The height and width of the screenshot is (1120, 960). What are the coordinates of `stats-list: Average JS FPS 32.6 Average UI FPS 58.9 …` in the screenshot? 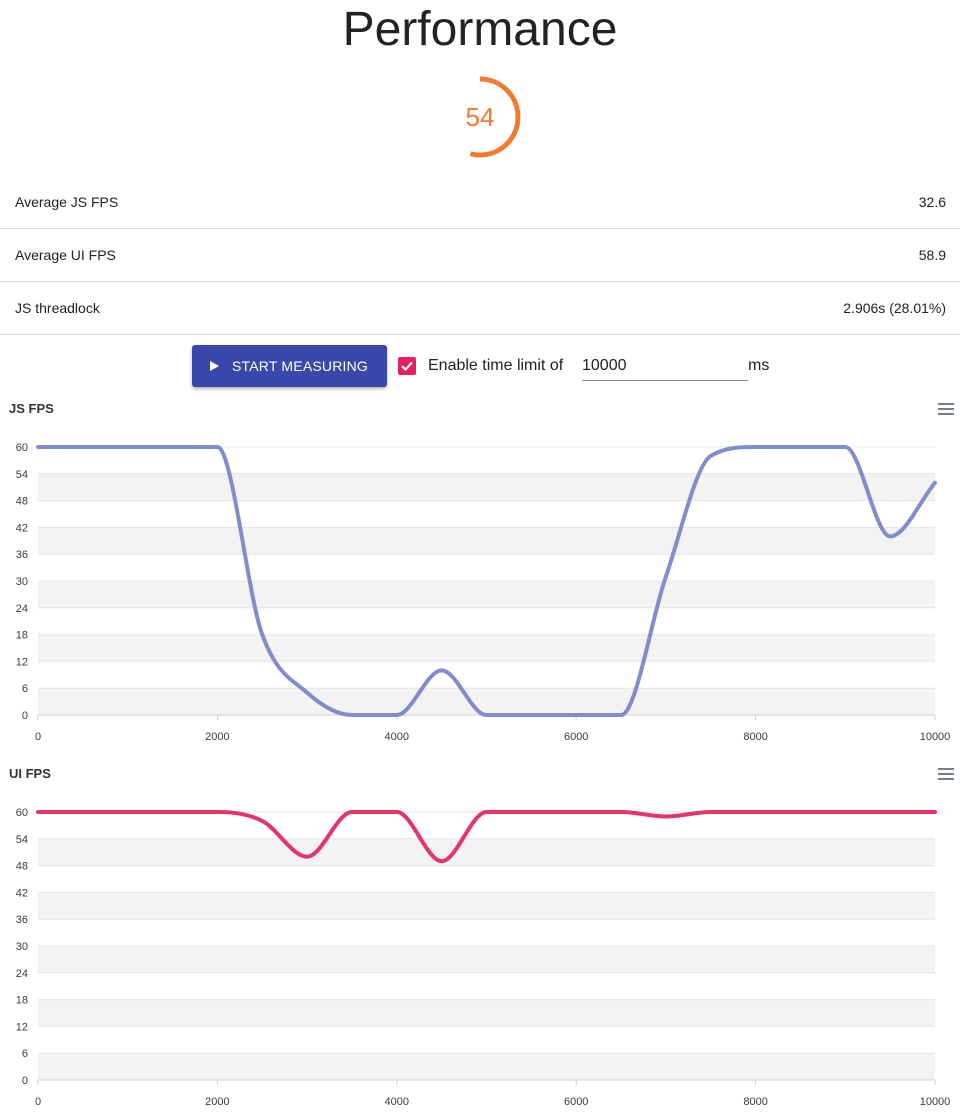 It's located at (480, 255).